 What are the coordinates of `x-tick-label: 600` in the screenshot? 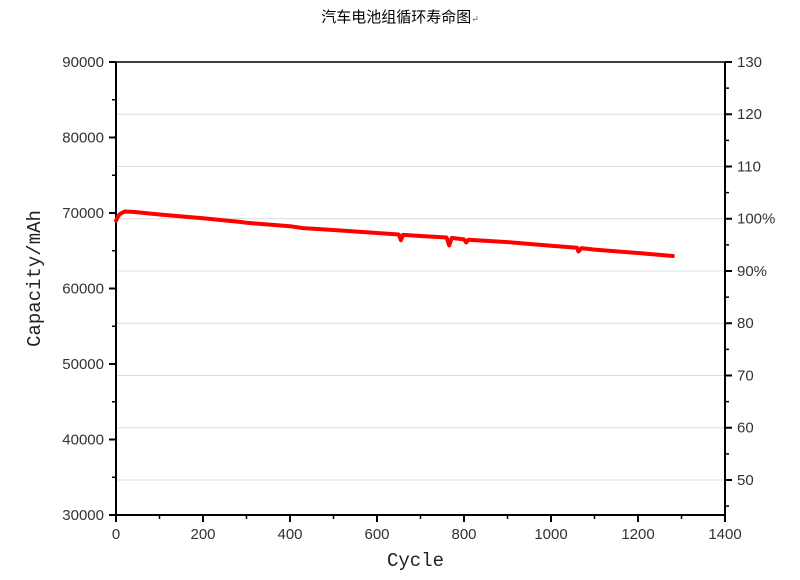 It's located at (376, 534).